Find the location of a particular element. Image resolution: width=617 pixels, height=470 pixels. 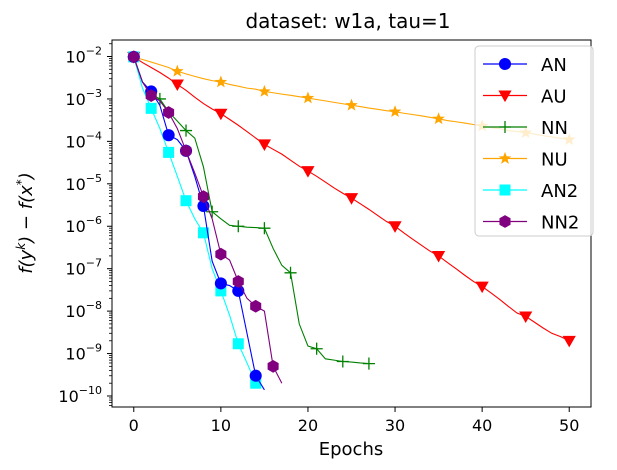

x-tick-label: 30 is located at coordinates (395, 425).